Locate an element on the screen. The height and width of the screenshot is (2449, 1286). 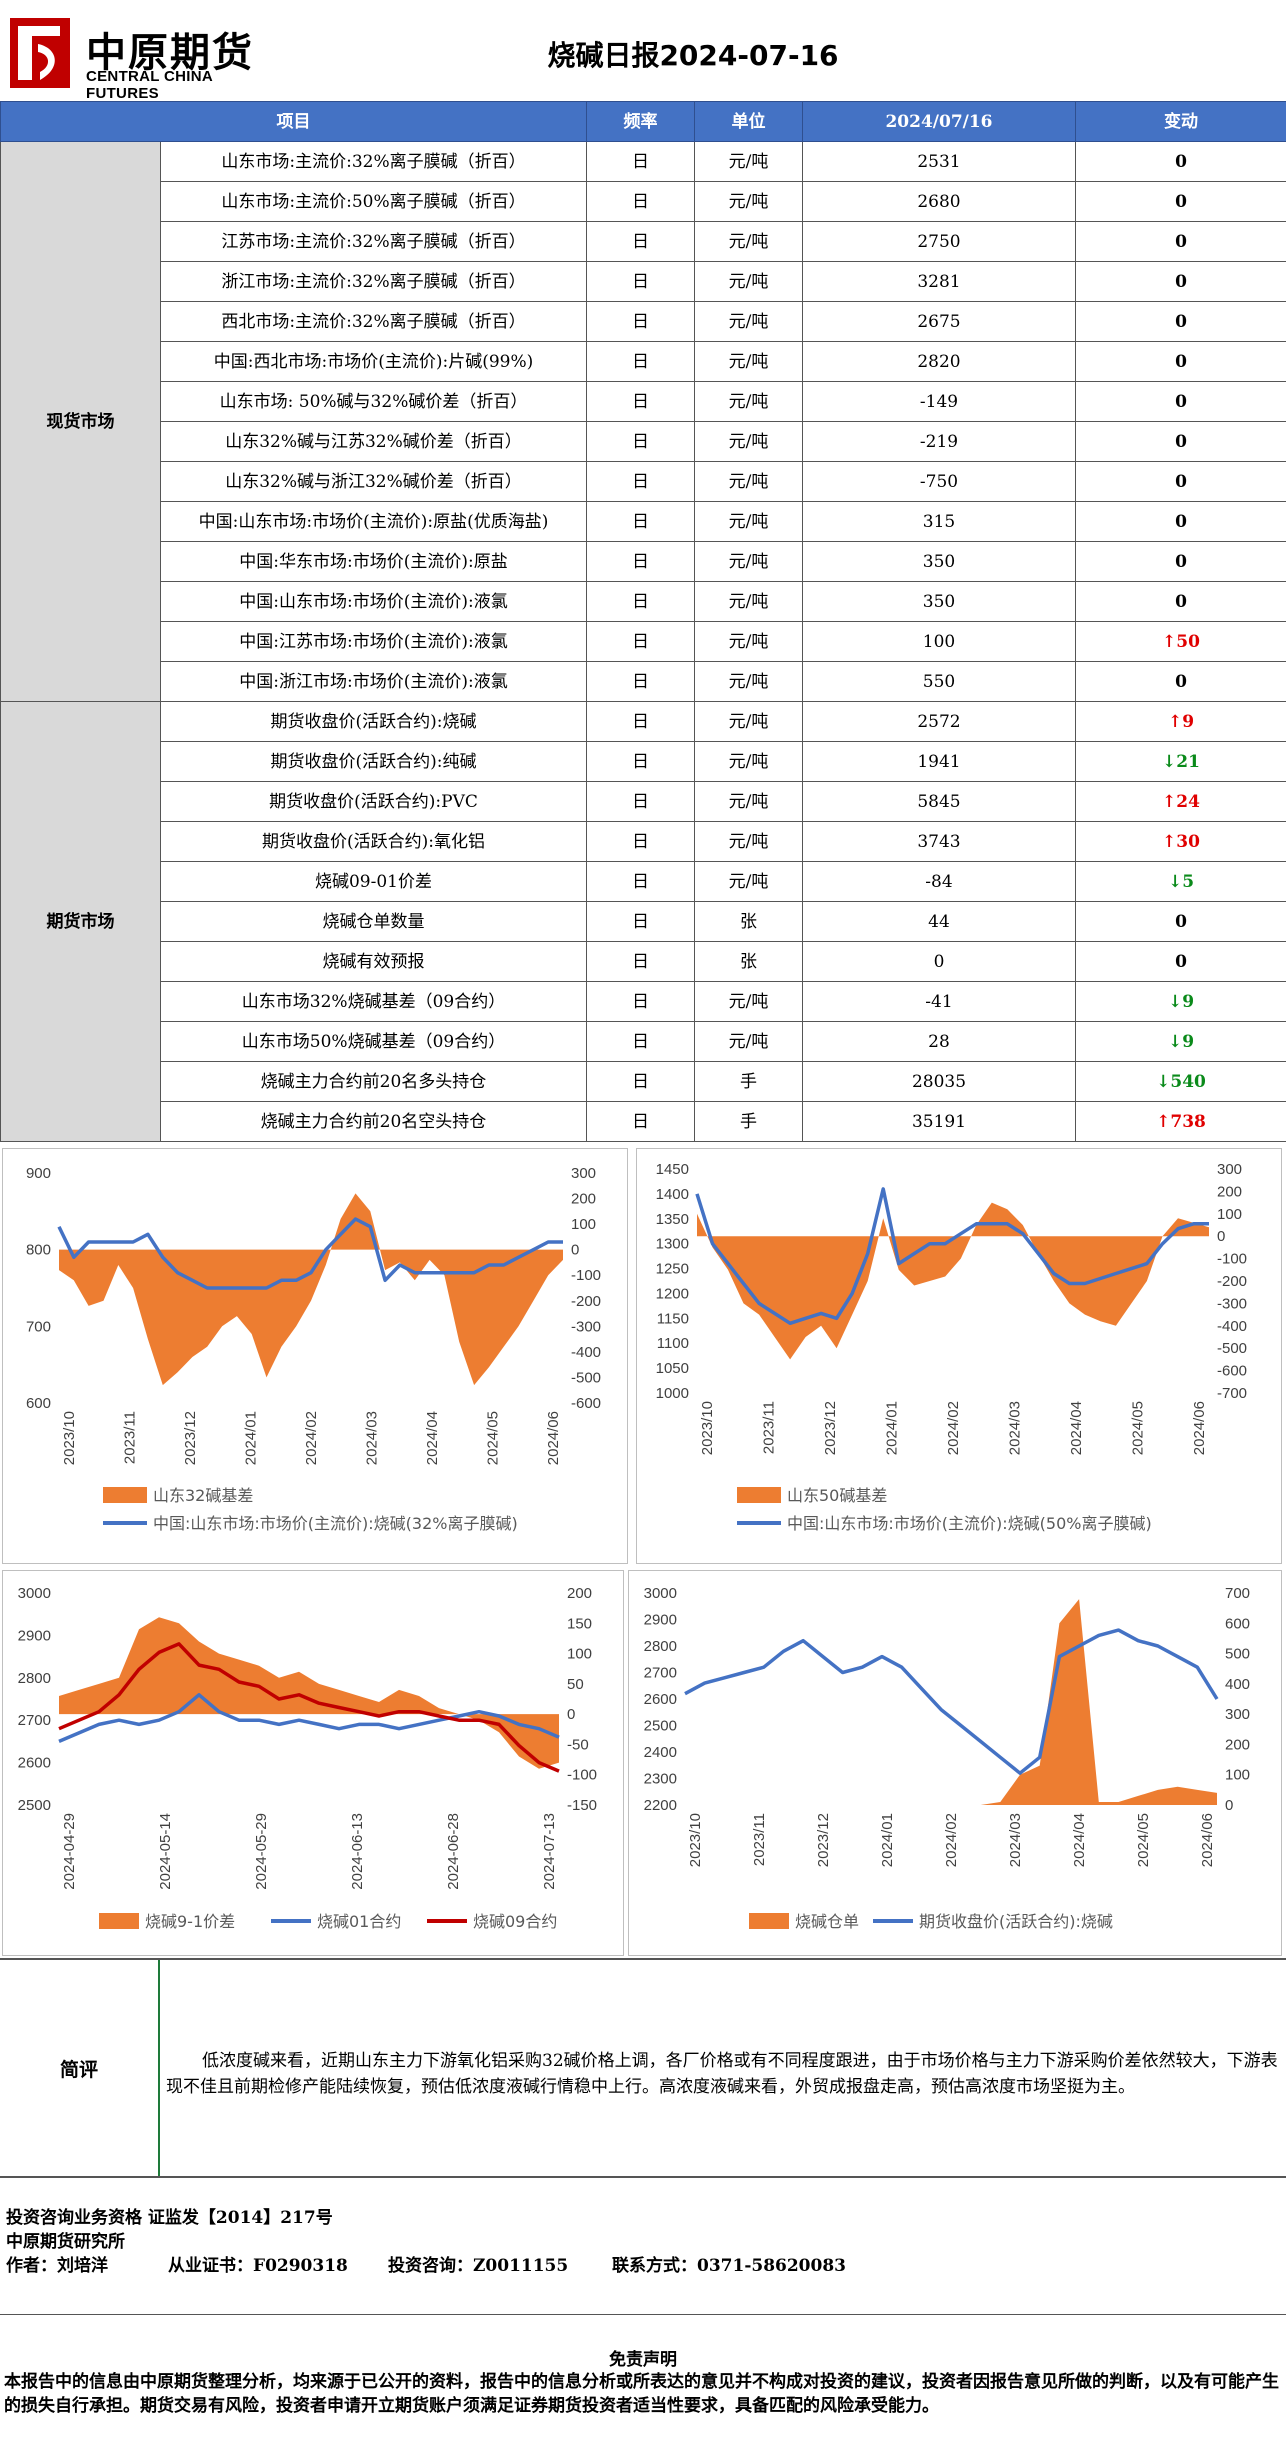
y-left-tick-label: 900 is located at coordinates (38, 1173).